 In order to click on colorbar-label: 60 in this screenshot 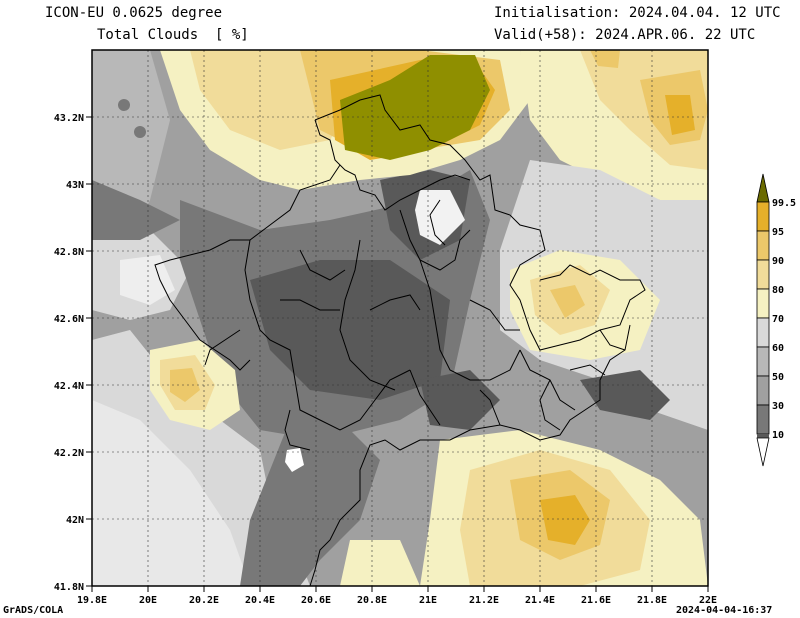, I will do `click(778, 348)`.